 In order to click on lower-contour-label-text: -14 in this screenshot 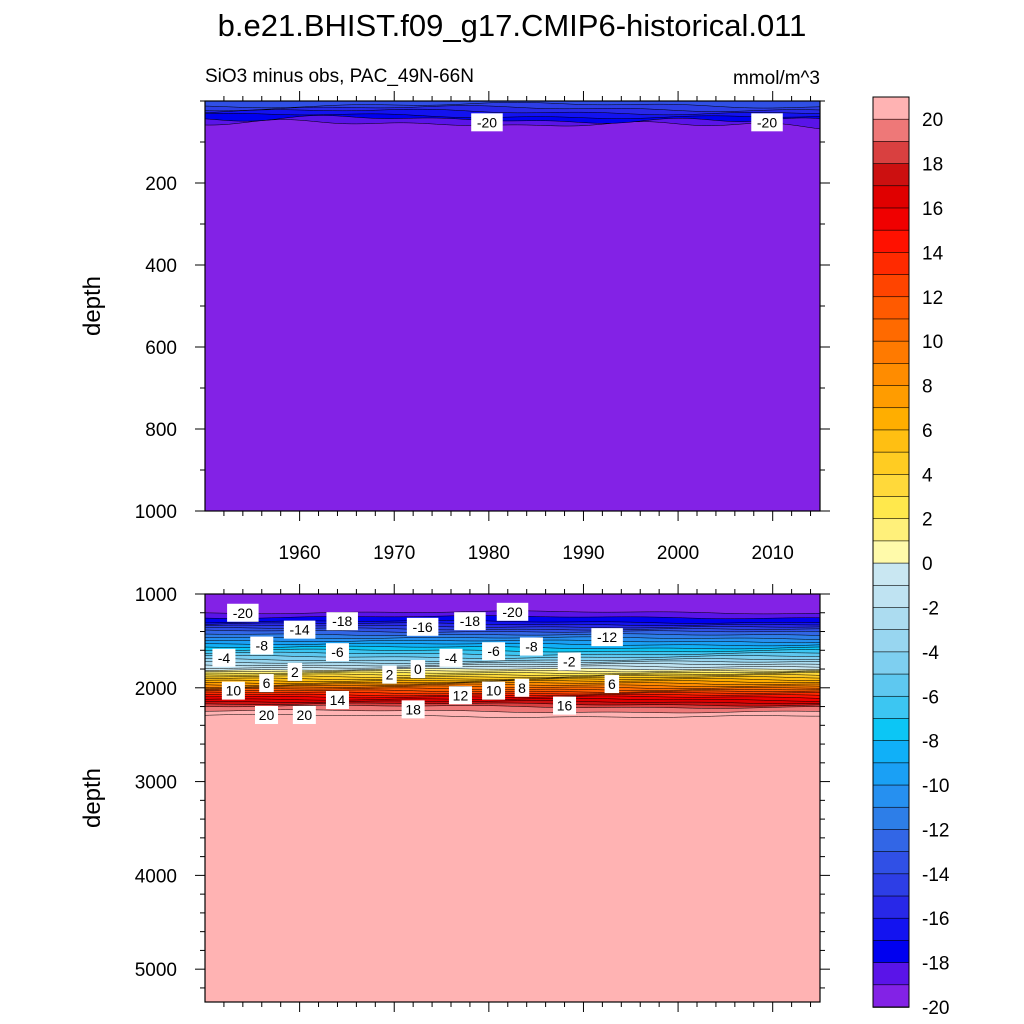, I will do `click(299, 630)`.